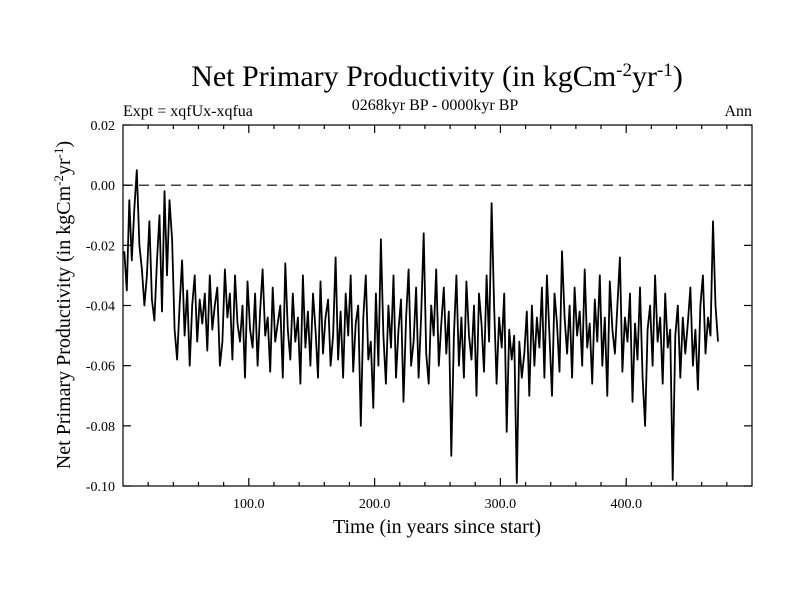  Describe the element at coordinates (249, 504) in the screenshot. I see `x-tick-label: 100.0` at that location.